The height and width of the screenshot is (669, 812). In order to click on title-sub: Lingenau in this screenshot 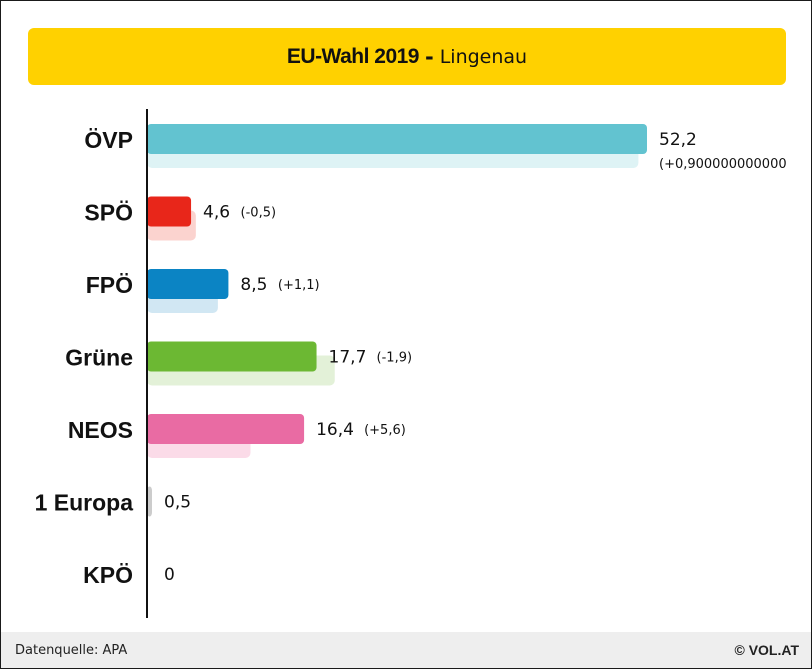, I will do `click(483, 56)`.